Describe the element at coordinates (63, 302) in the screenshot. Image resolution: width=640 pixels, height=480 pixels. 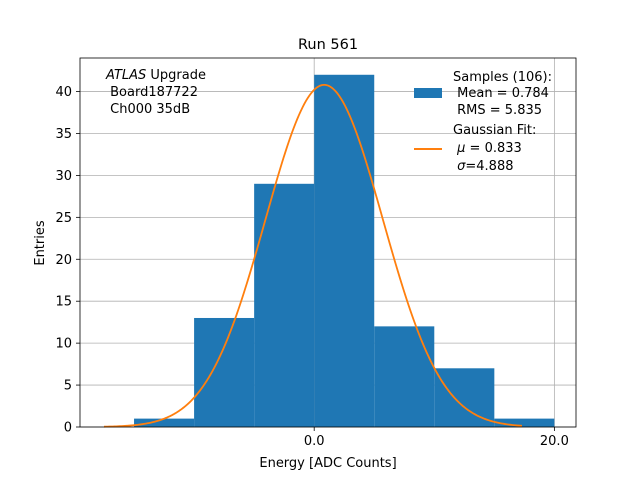
I see `y-tick-label: 15` at that location.